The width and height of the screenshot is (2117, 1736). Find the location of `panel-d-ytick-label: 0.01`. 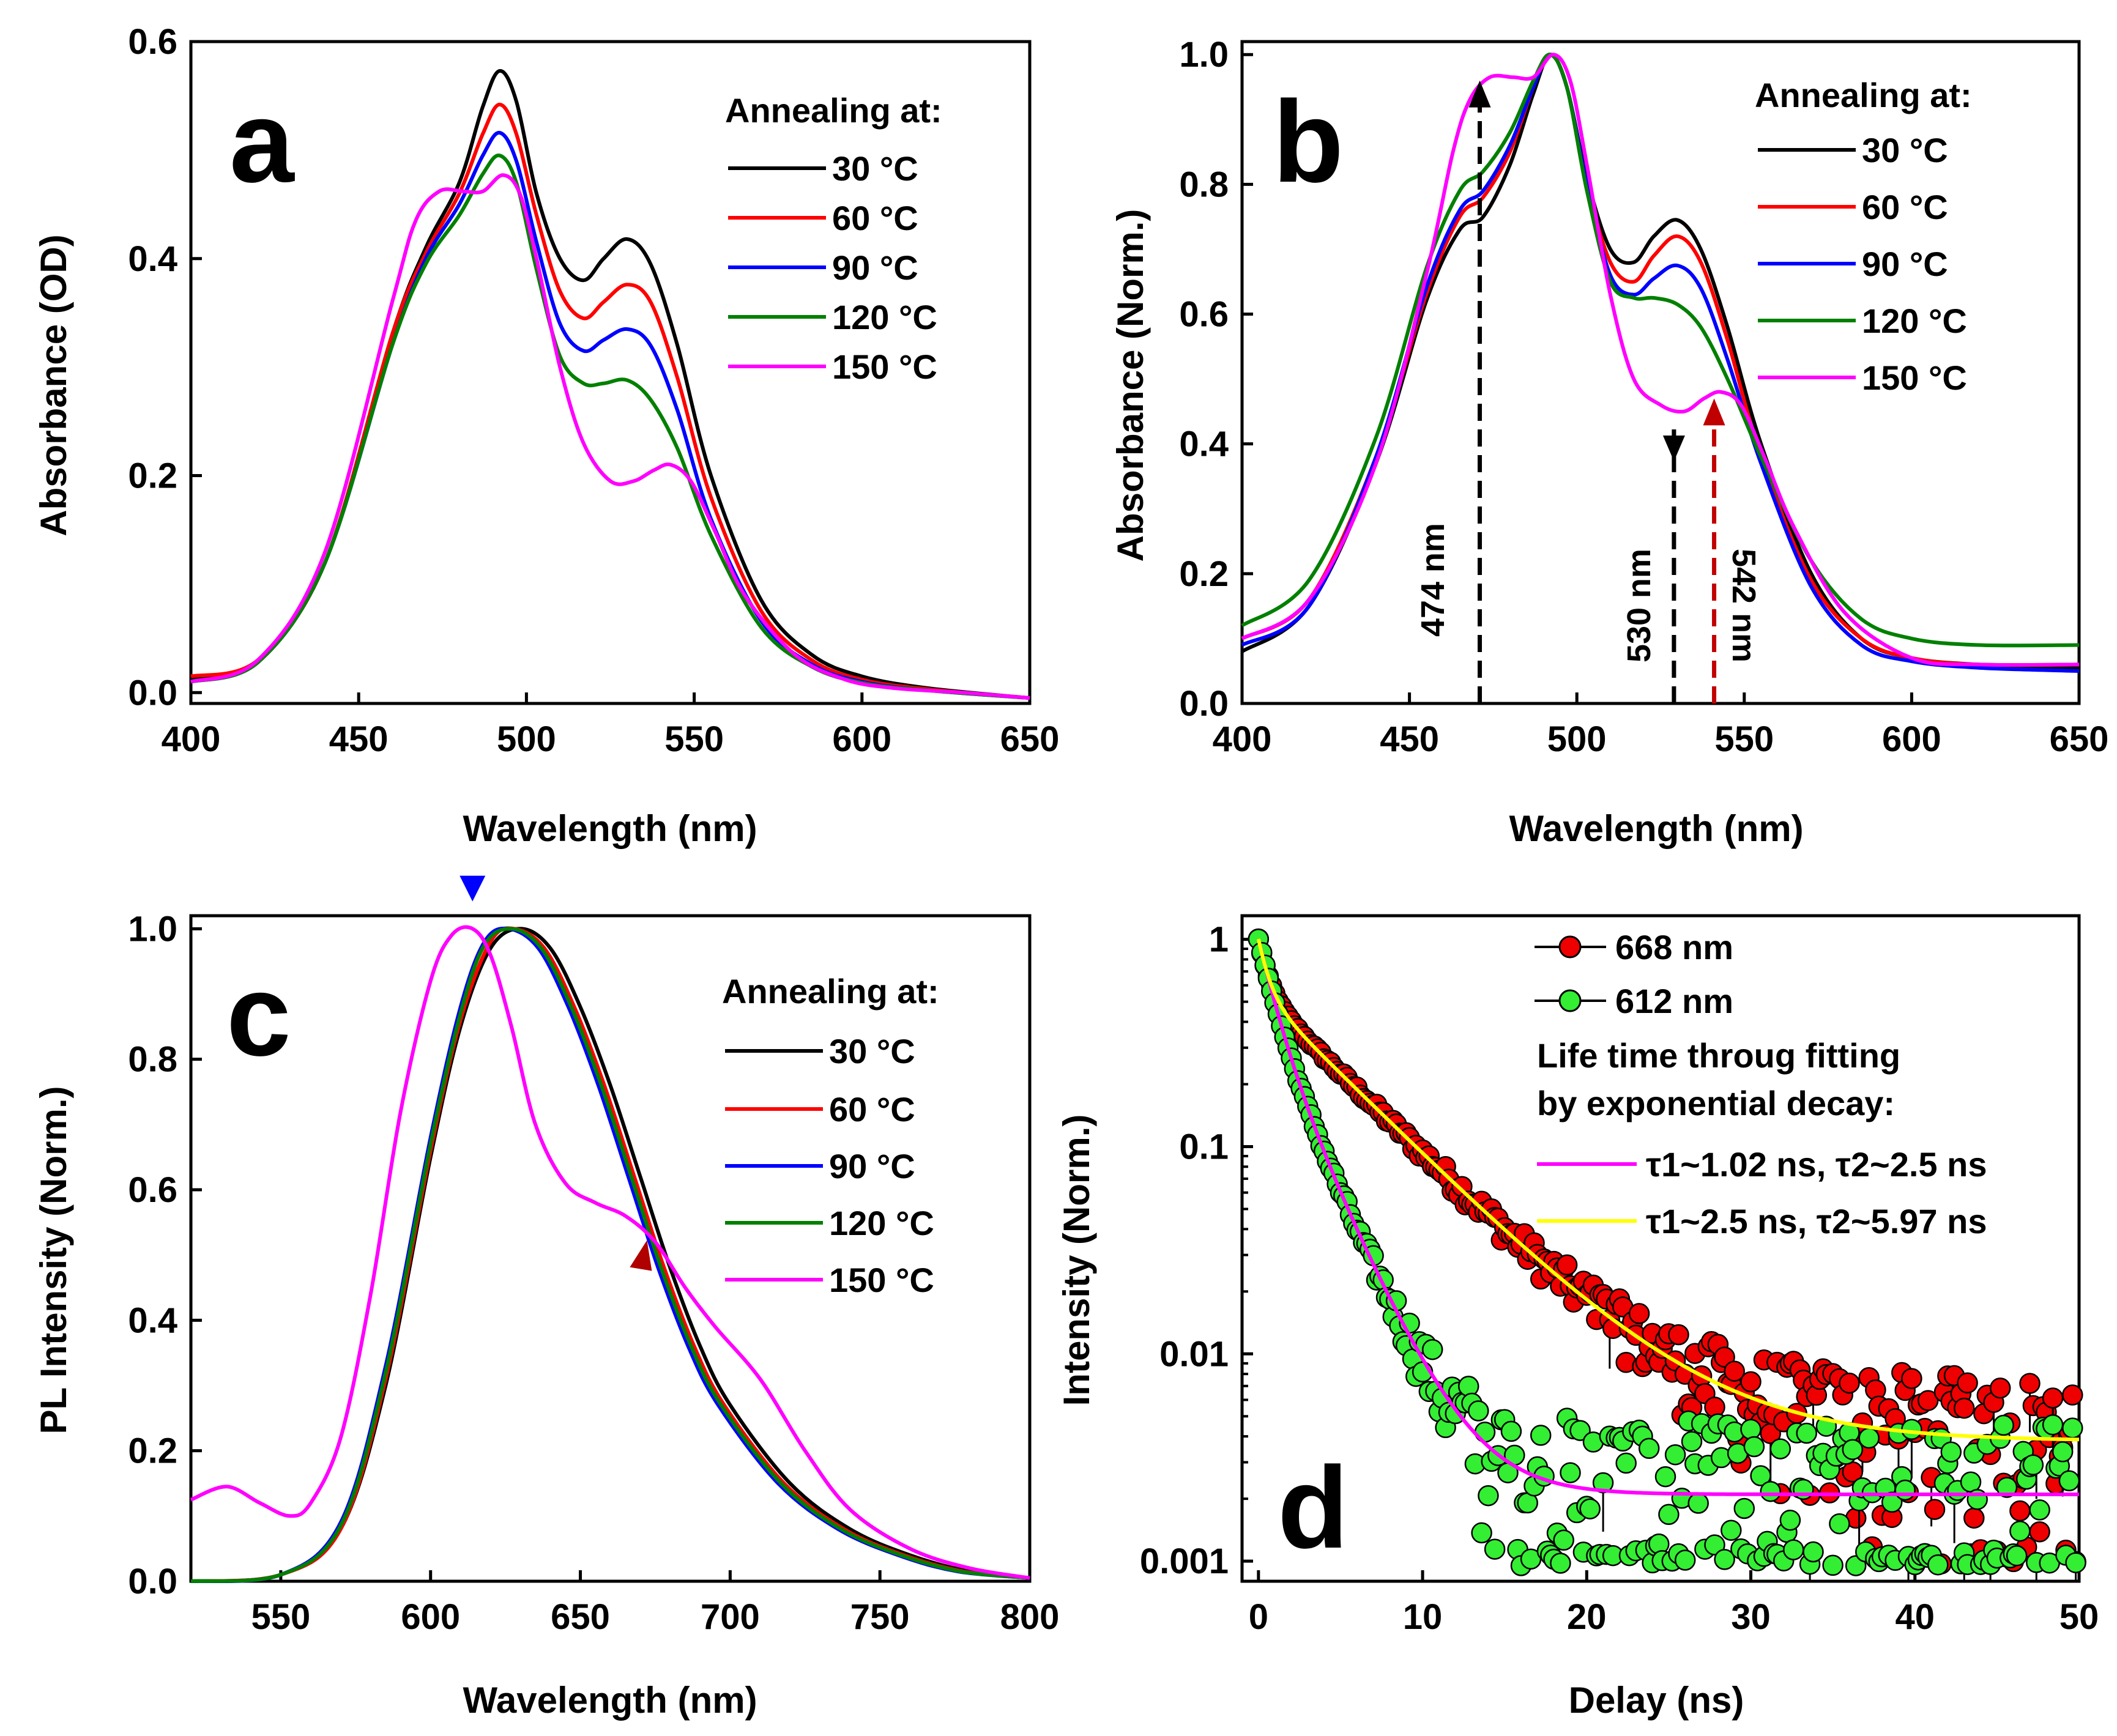

panel-d-ytick-label: 0.01 is located at coordinates (1194, 1354).